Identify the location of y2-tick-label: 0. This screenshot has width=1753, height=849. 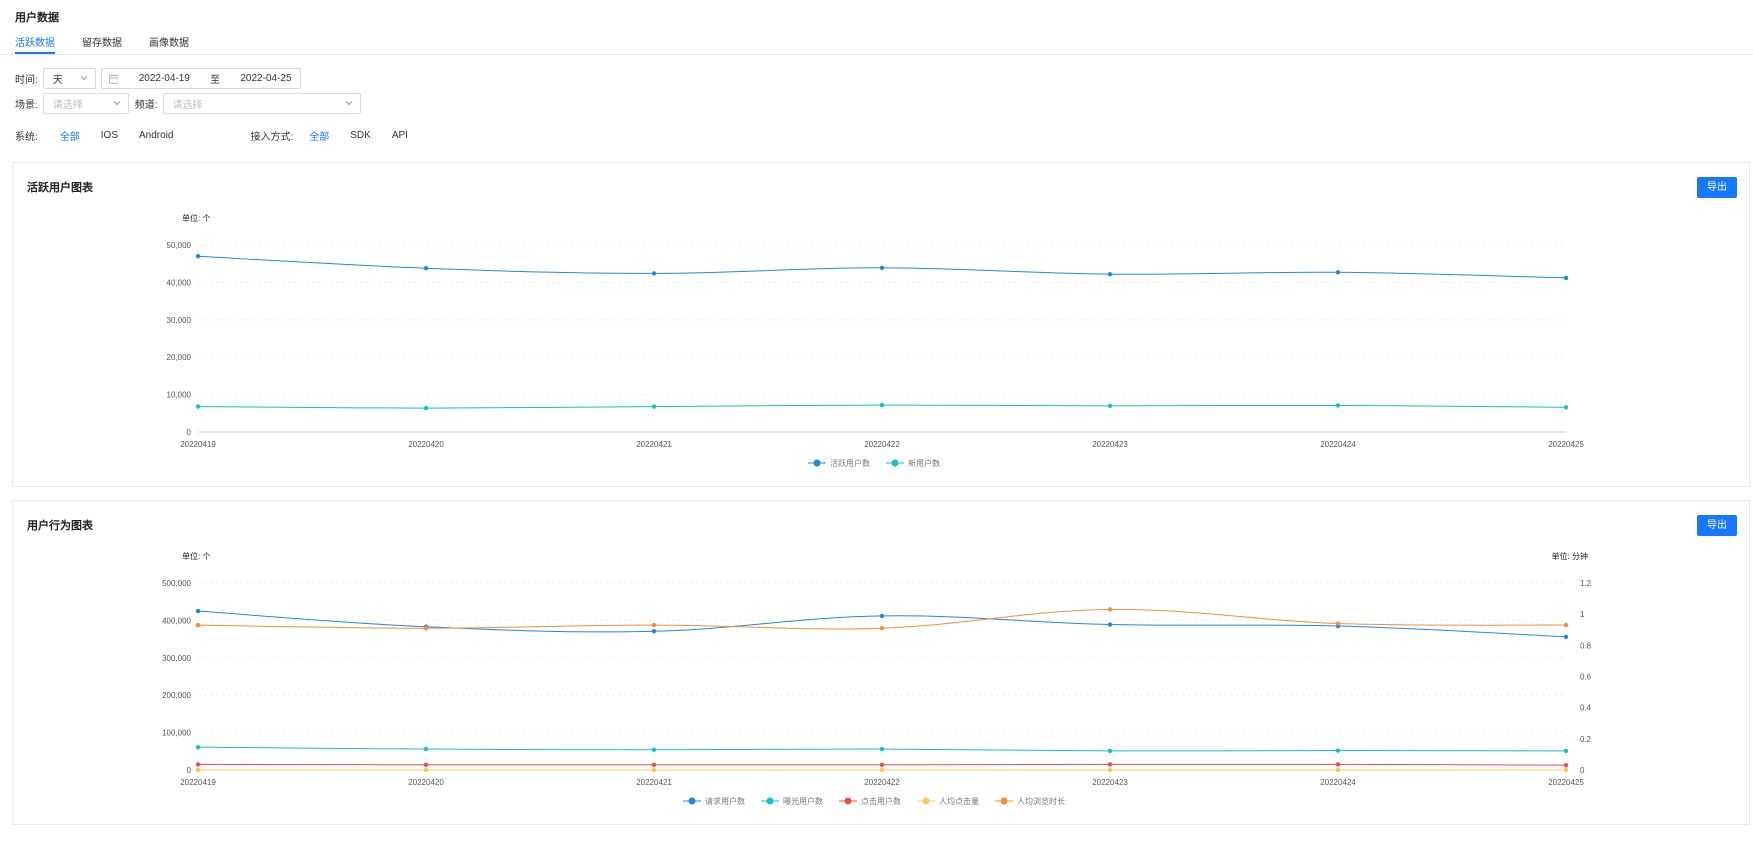
(1582, 770).